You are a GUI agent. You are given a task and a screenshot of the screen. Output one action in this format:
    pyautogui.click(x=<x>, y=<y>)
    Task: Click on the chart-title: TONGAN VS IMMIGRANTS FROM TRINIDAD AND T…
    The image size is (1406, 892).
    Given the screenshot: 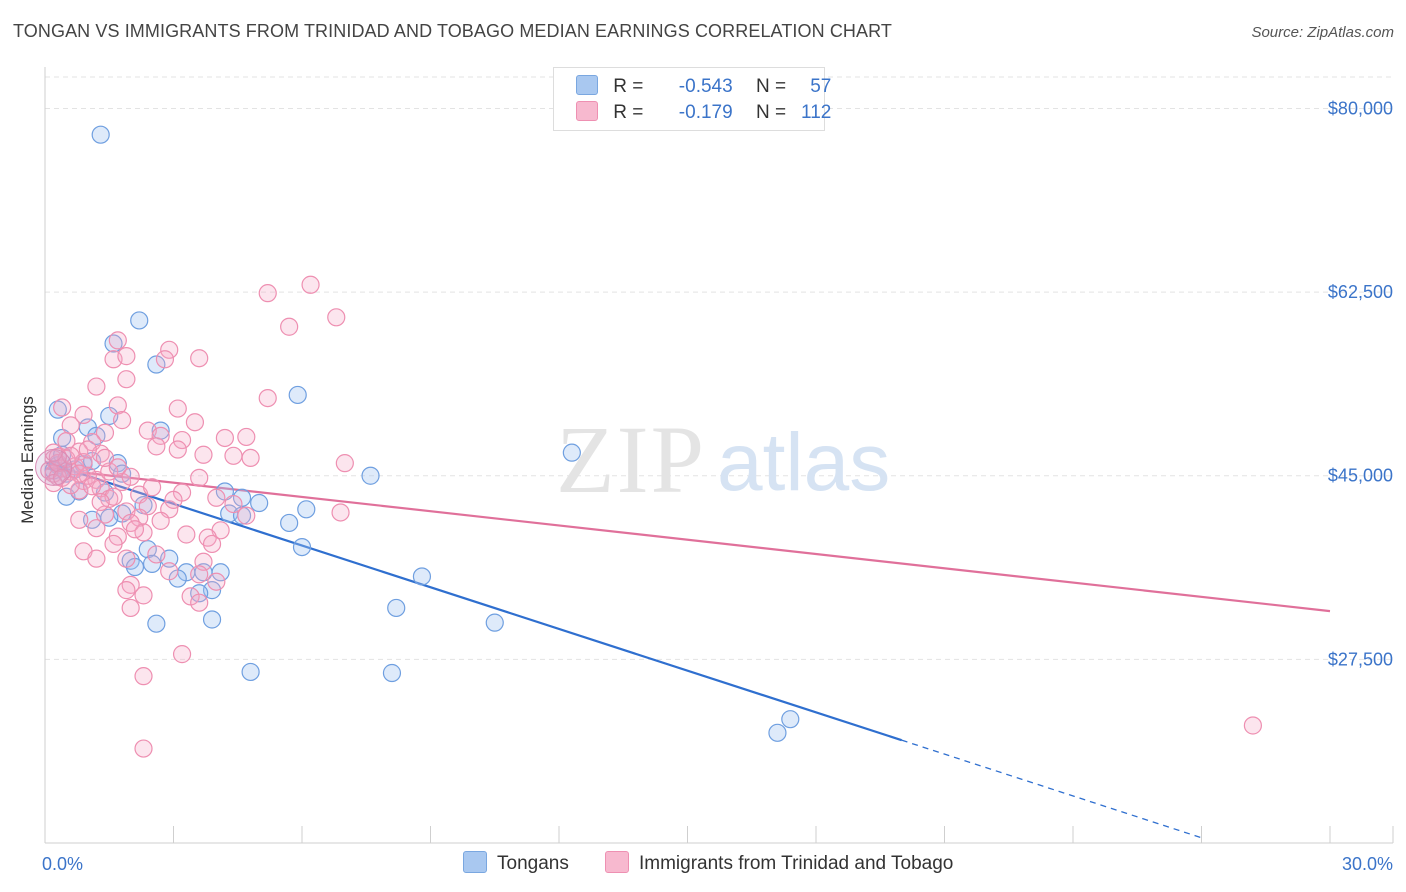 What is the action you would take?
    pyautogui.click(x=453, y=31)
    